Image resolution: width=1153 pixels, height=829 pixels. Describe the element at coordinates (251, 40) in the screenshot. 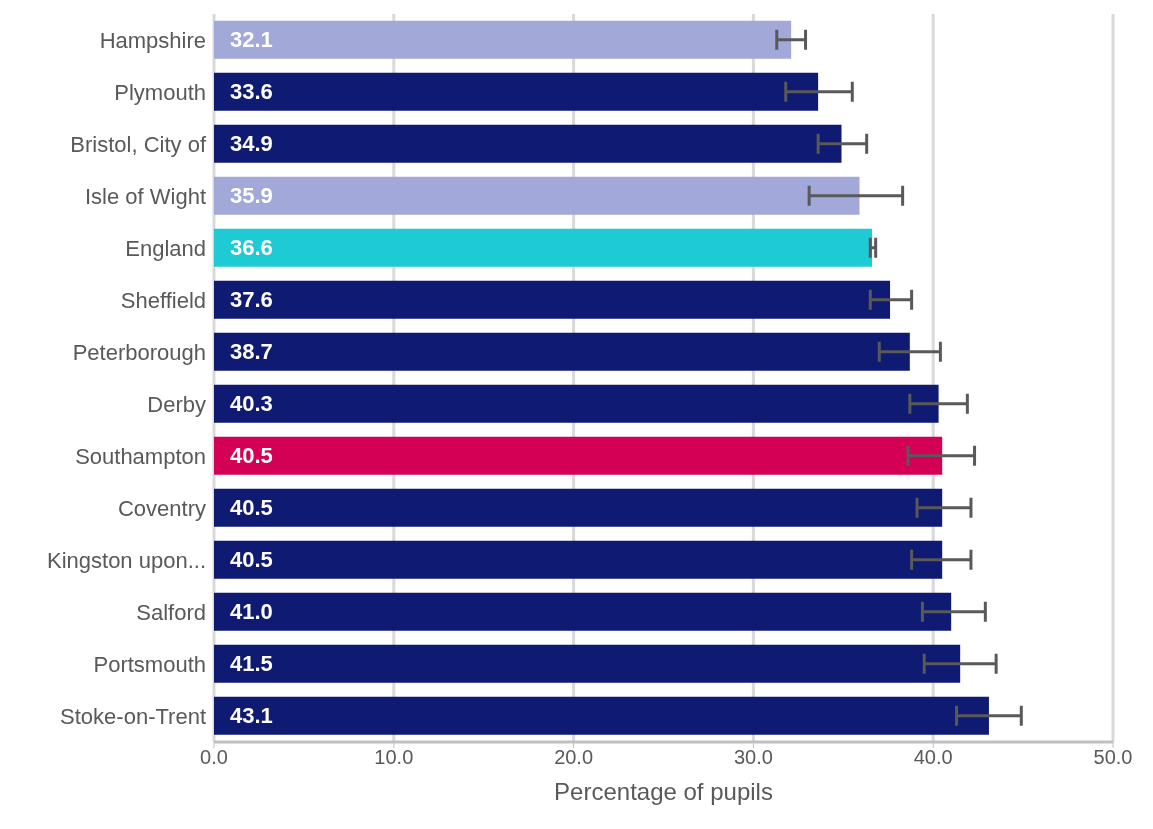

I see `data-label: 32.1` at that location.